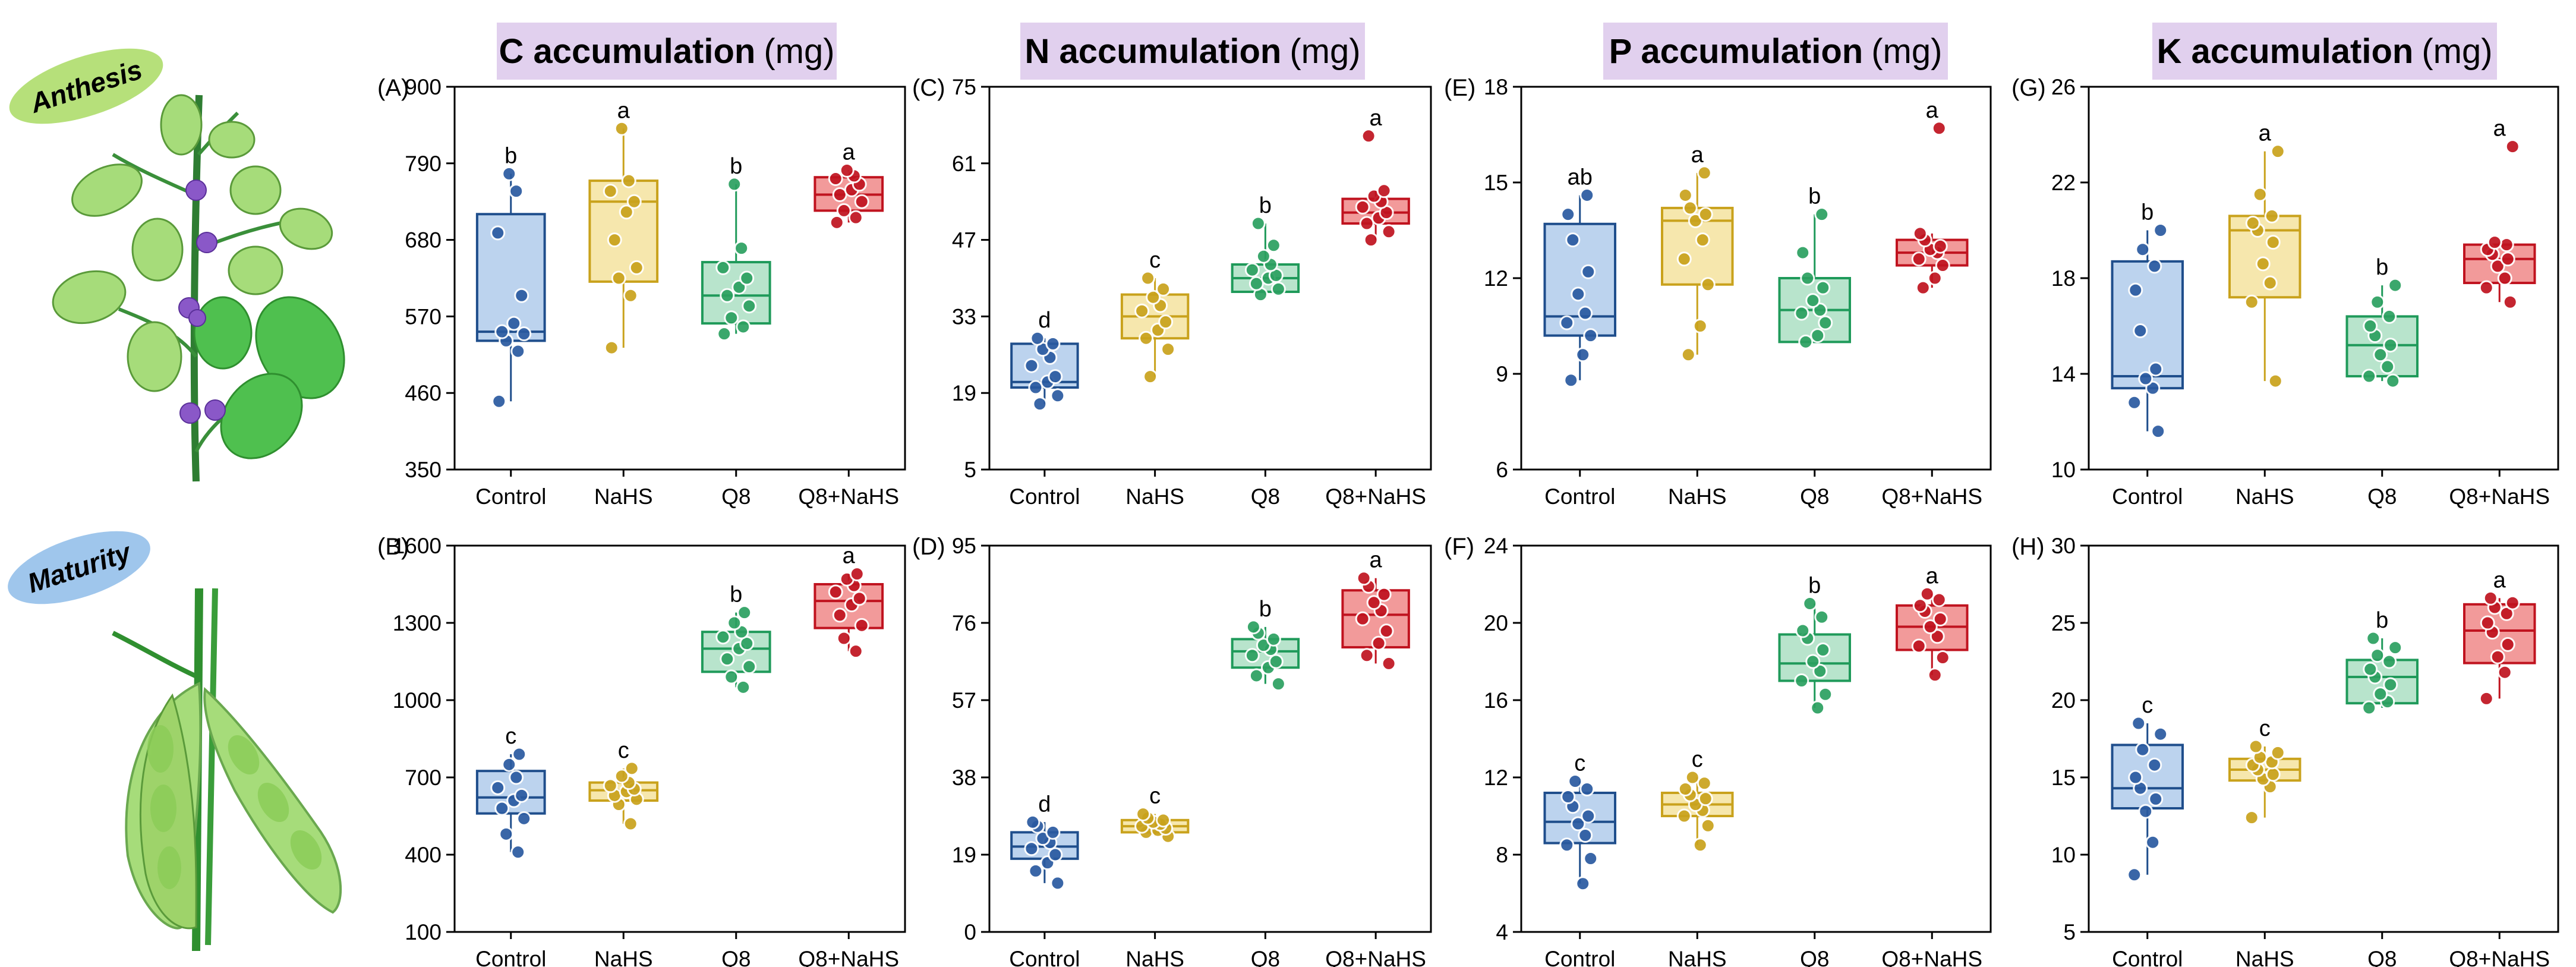 The image size is (2576, 967). I want to click on significance-letter: b, so click(2147, 213).